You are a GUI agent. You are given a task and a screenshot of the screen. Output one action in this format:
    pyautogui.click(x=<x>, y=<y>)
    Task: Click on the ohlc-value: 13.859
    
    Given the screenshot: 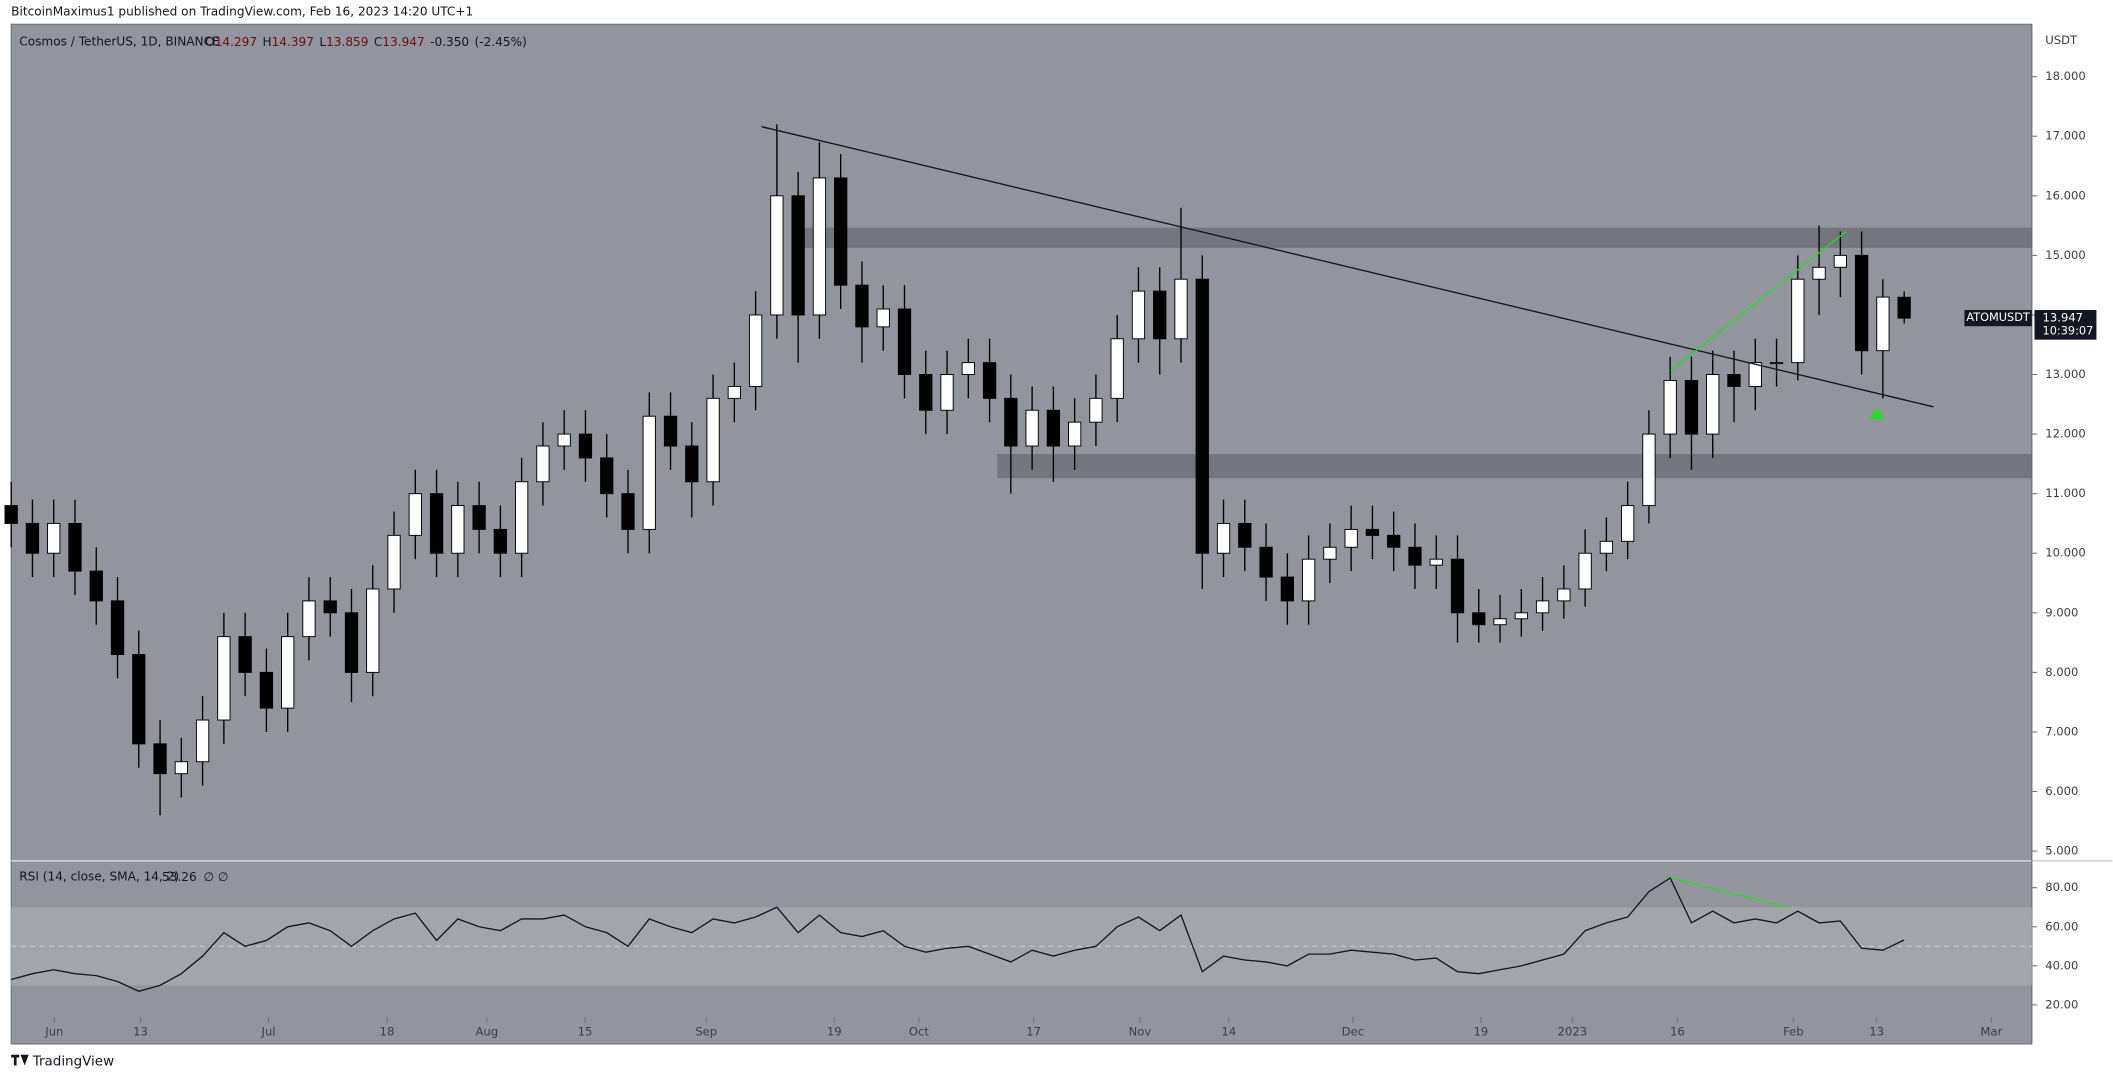 What is the action you would take?
    pyautogui.click(x=347, y=41)
    